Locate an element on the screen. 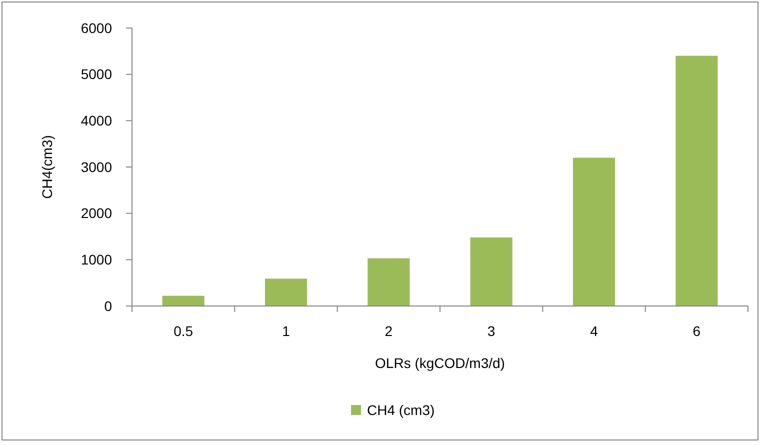 This screenshot has width=770, height=445. y-tick-label: 3000 is located at coordinates (96, 166).